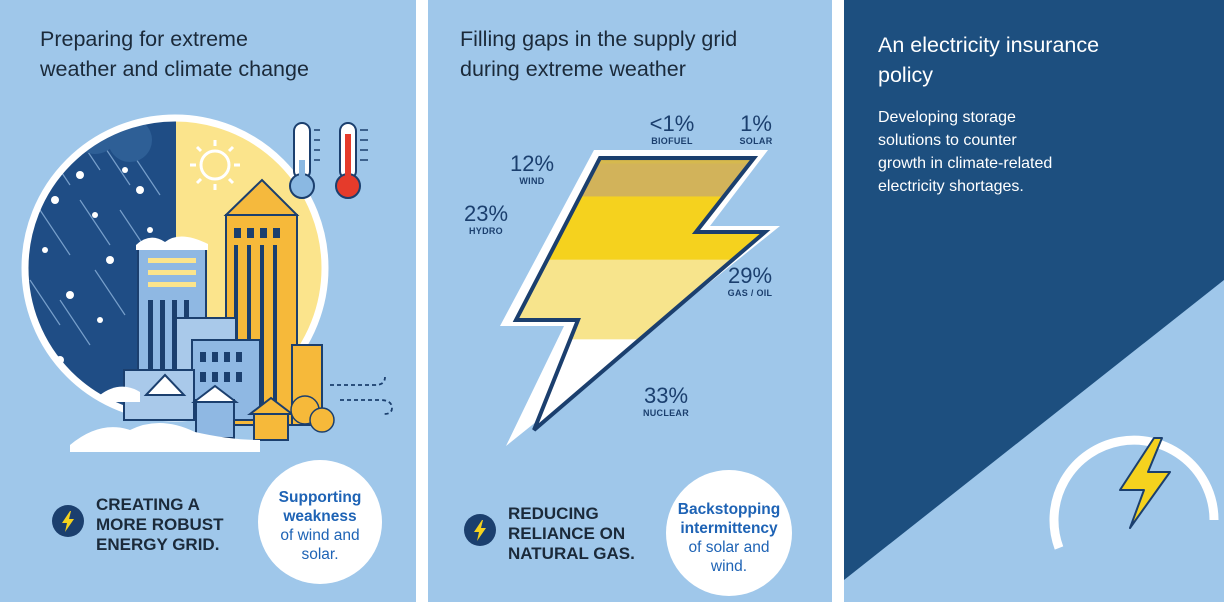  What do you see at coordinates (486, 219) in the screenshot?
I see `stat-hydro: 23% HYDRO` at bounding box center [486, 219].